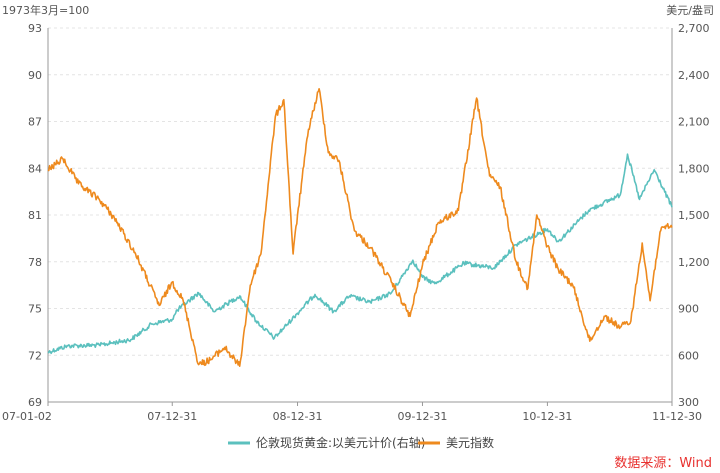 This screenshot has width=720, height=473. I want to click on right-tick-label: 300, so click(688, 402).